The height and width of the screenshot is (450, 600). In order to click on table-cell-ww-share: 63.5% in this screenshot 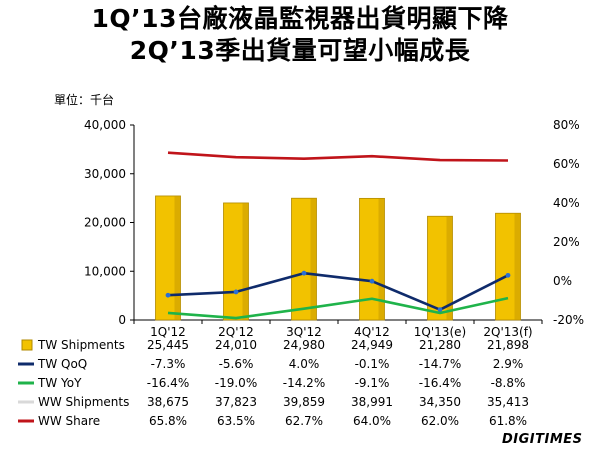, I will do `click(236, 421)`.